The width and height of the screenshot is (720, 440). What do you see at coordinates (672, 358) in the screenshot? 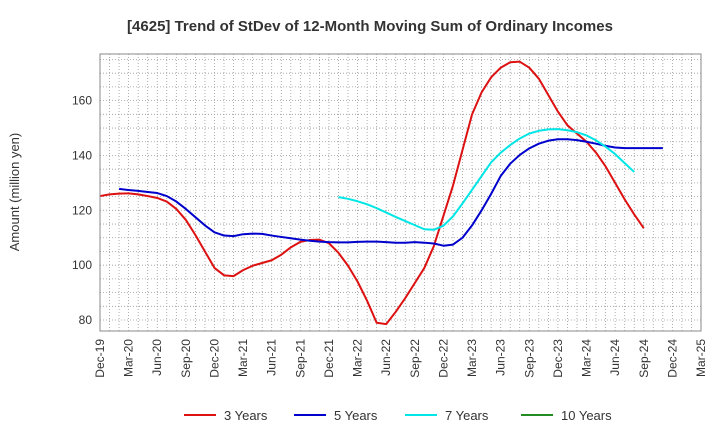
I see `x-tick-label: Dec-24` at bounding box center [672, 358].